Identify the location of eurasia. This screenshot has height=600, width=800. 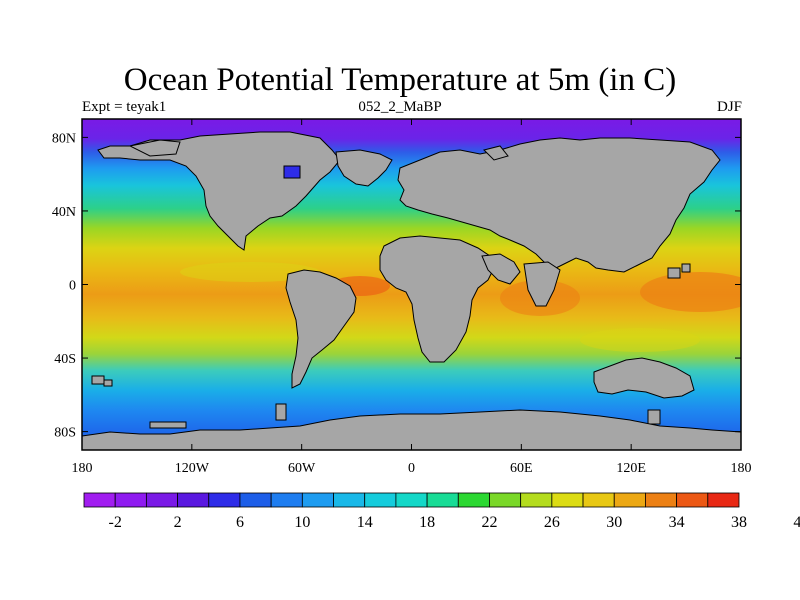
(559, 205).